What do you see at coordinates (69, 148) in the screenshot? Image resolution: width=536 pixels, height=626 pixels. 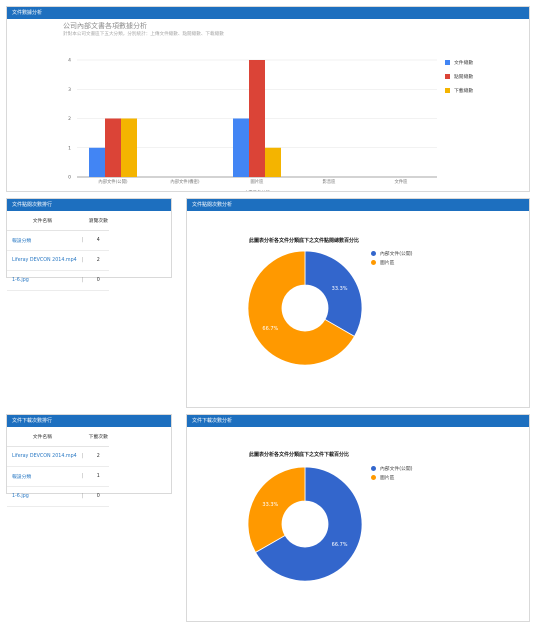 I see `y-tick-label: 1` at bounding box center [69, 148].